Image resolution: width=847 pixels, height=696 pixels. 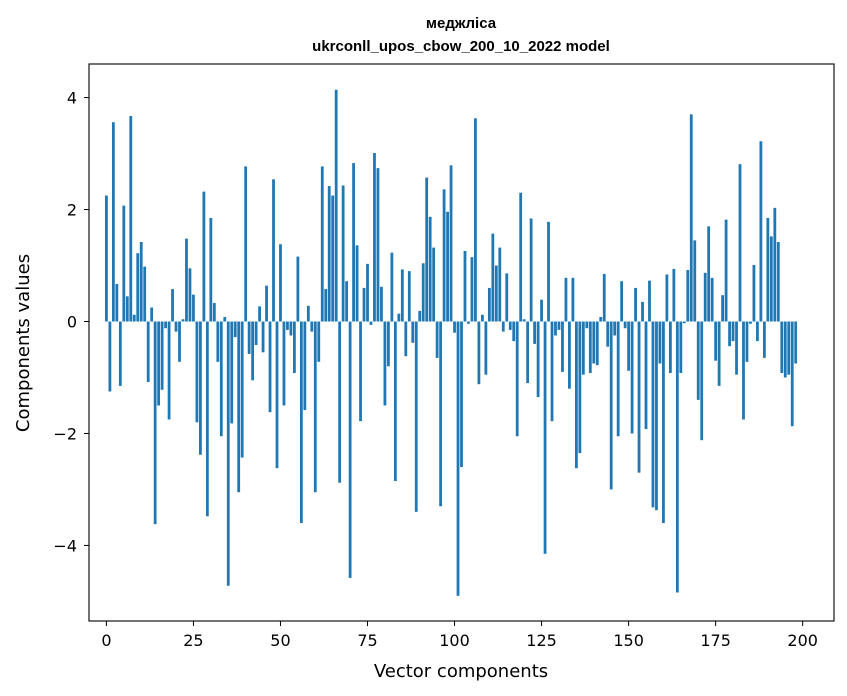 What do you see at coordinates (541, 640) in the screenshot?
I see `x-tick-label: 125` at bounding box center [541, 640].